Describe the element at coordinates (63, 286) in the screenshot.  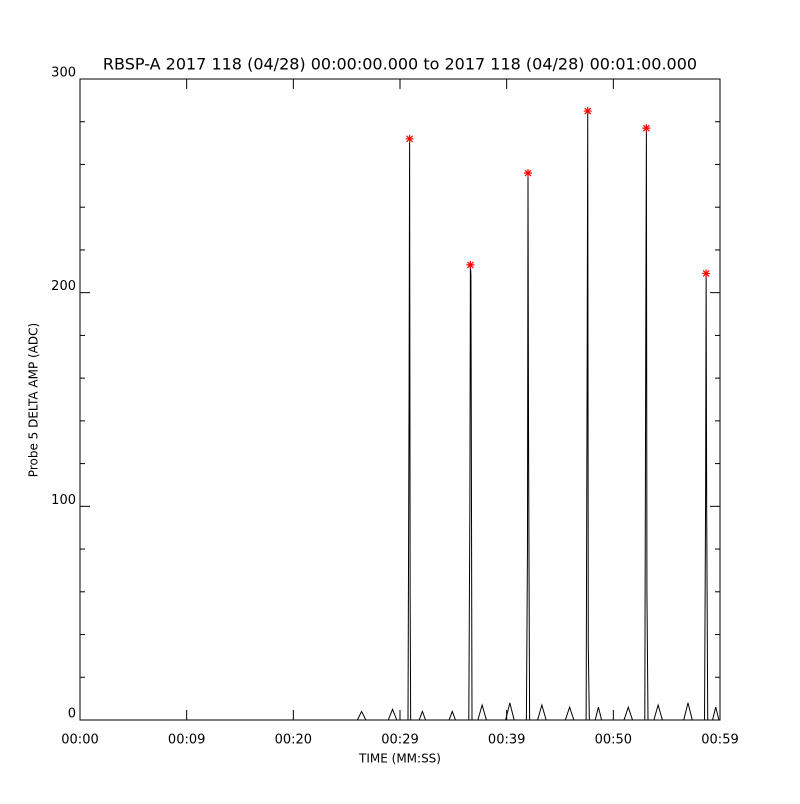
I see `y-tick-label: 200` at that location.